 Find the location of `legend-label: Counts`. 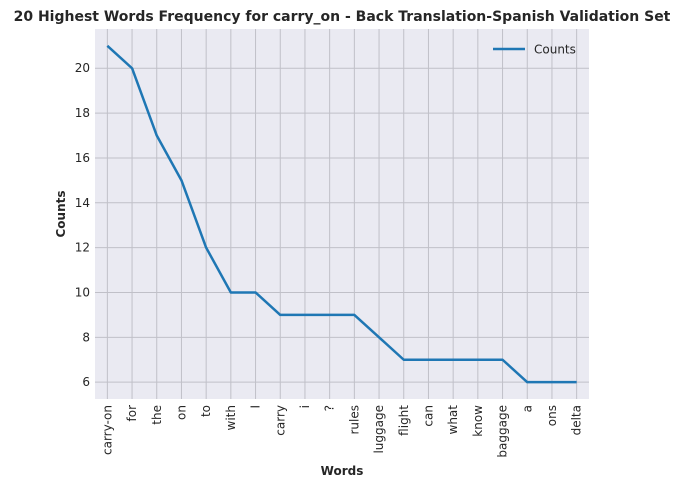

legend-label: Counts is located at coordinates (555, 50).